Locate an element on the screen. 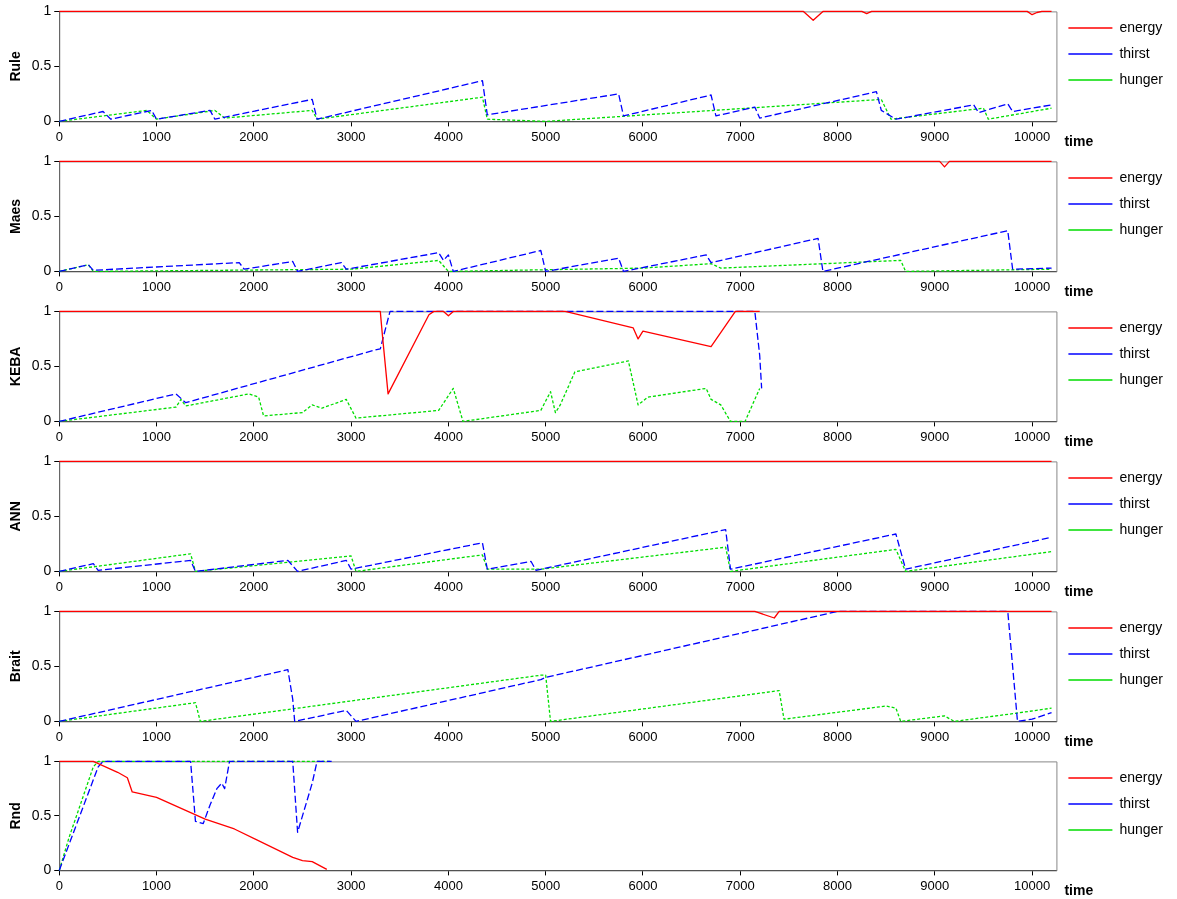 This screenshot has width=1177, height=899. y-axis-title: ANN is located at coordinates (15, 516).